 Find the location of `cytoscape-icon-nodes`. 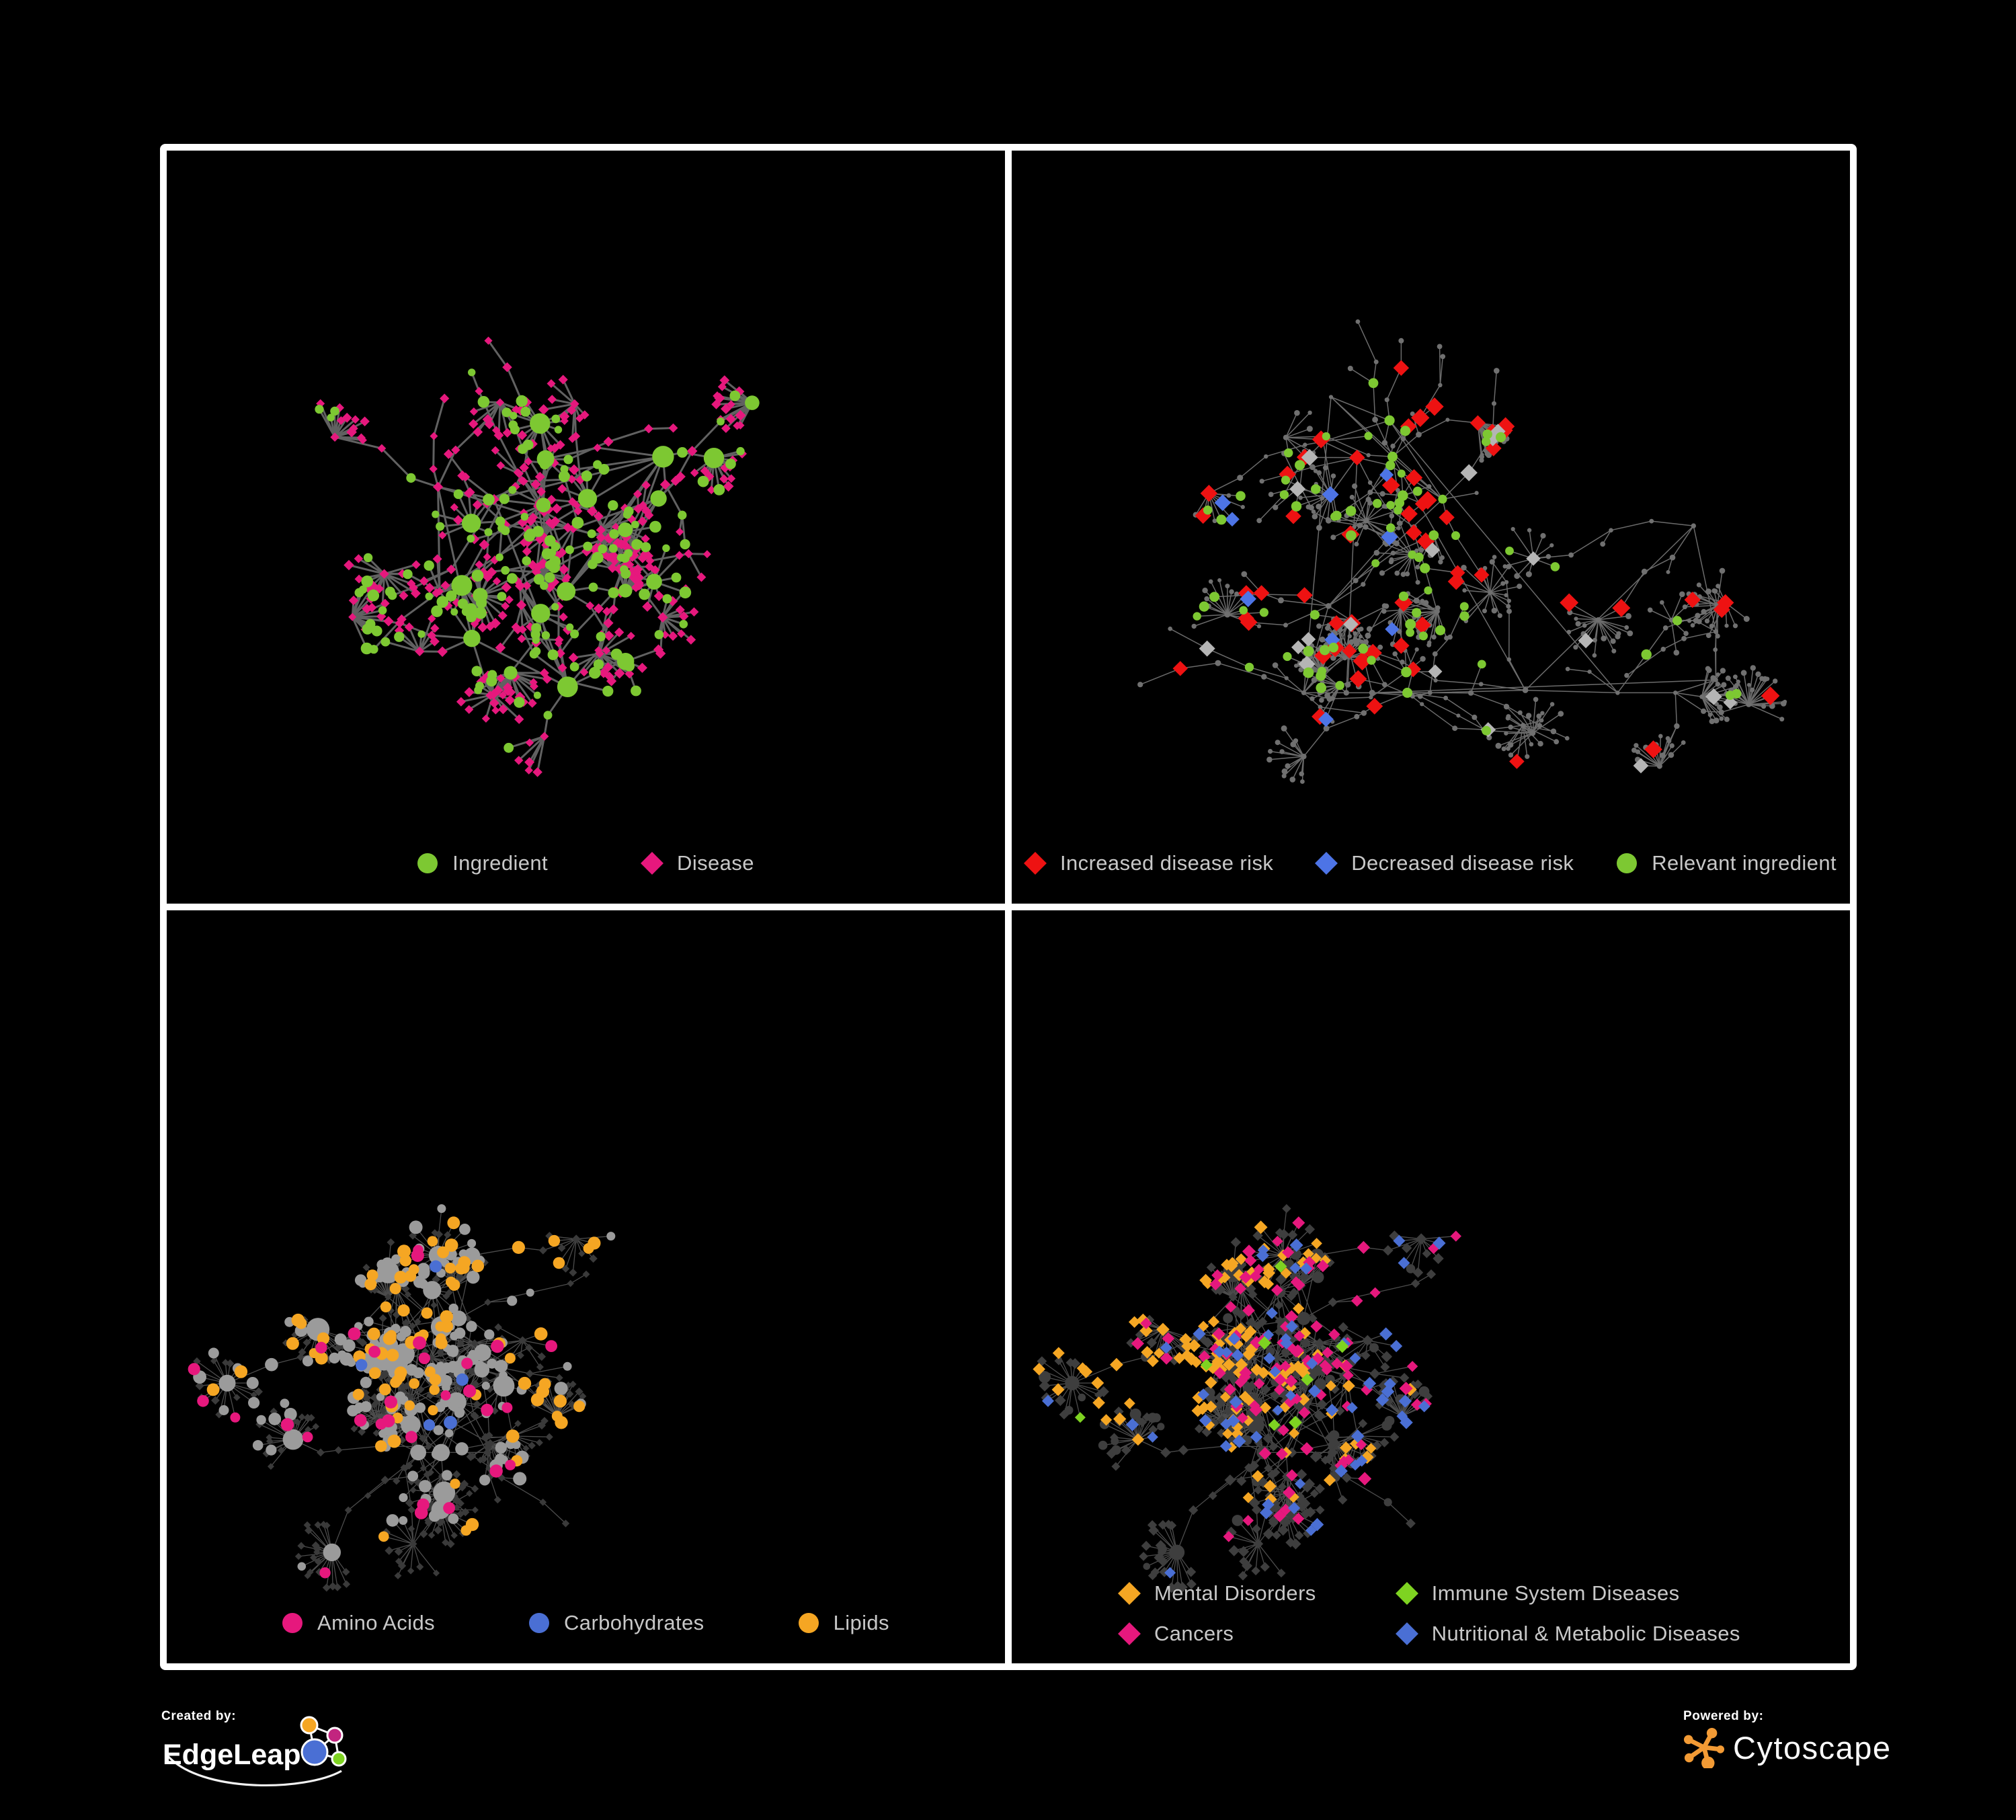

cytoscape-icon-nodes is located at coordinates (1704, 1747).